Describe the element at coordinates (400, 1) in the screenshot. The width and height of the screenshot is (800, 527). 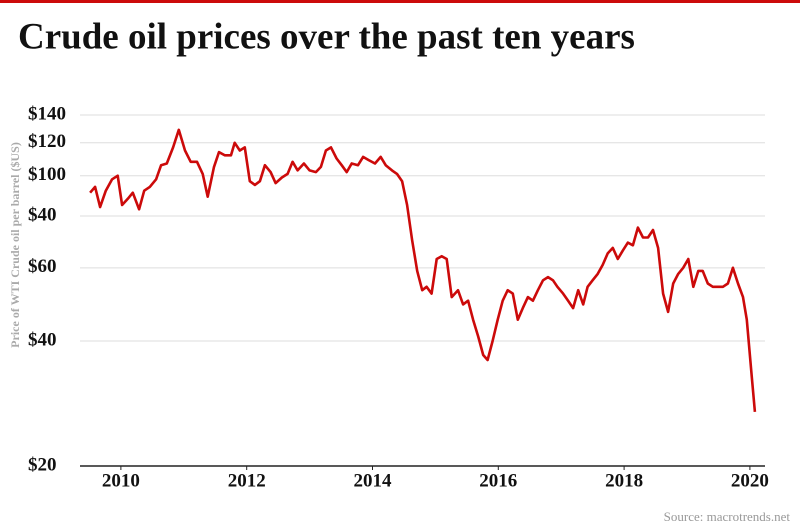
I see `top-rule` at that location.